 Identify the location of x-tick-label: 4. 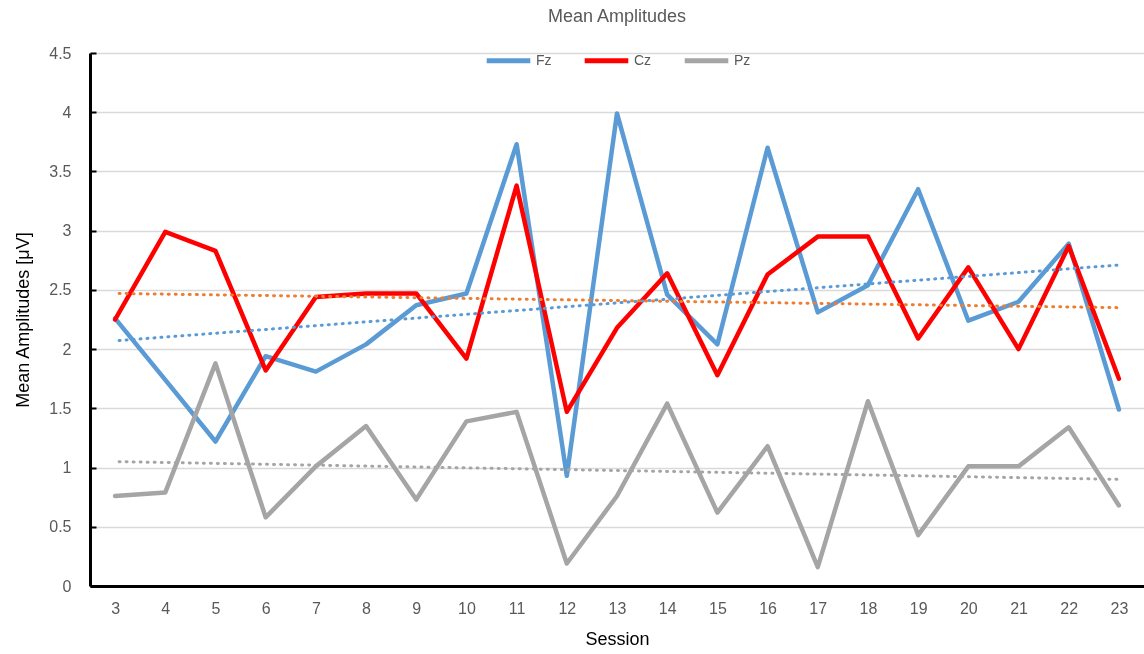
(166, 608).